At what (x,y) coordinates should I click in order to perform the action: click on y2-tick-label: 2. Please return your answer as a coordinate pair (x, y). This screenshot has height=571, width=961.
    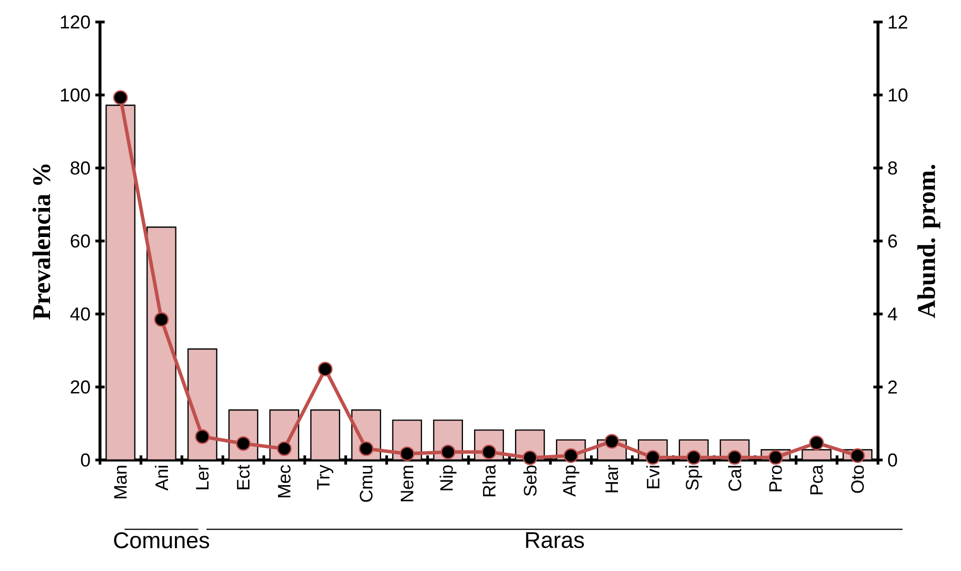
    Looking at the image, I should click on (892, 387).